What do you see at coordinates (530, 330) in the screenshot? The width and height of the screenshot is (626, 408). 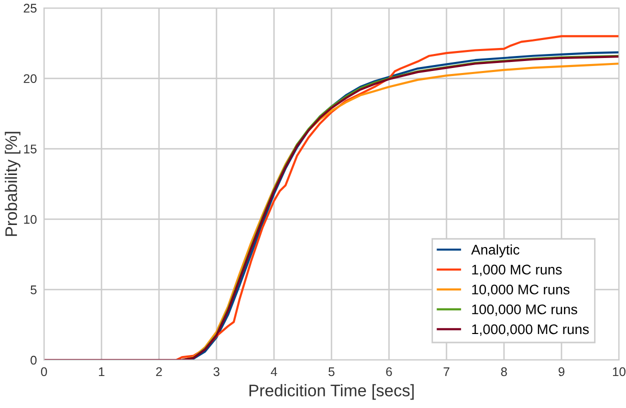 I see `legend-label: 1,000,000 MC runs` at bounding box center [530, 330].